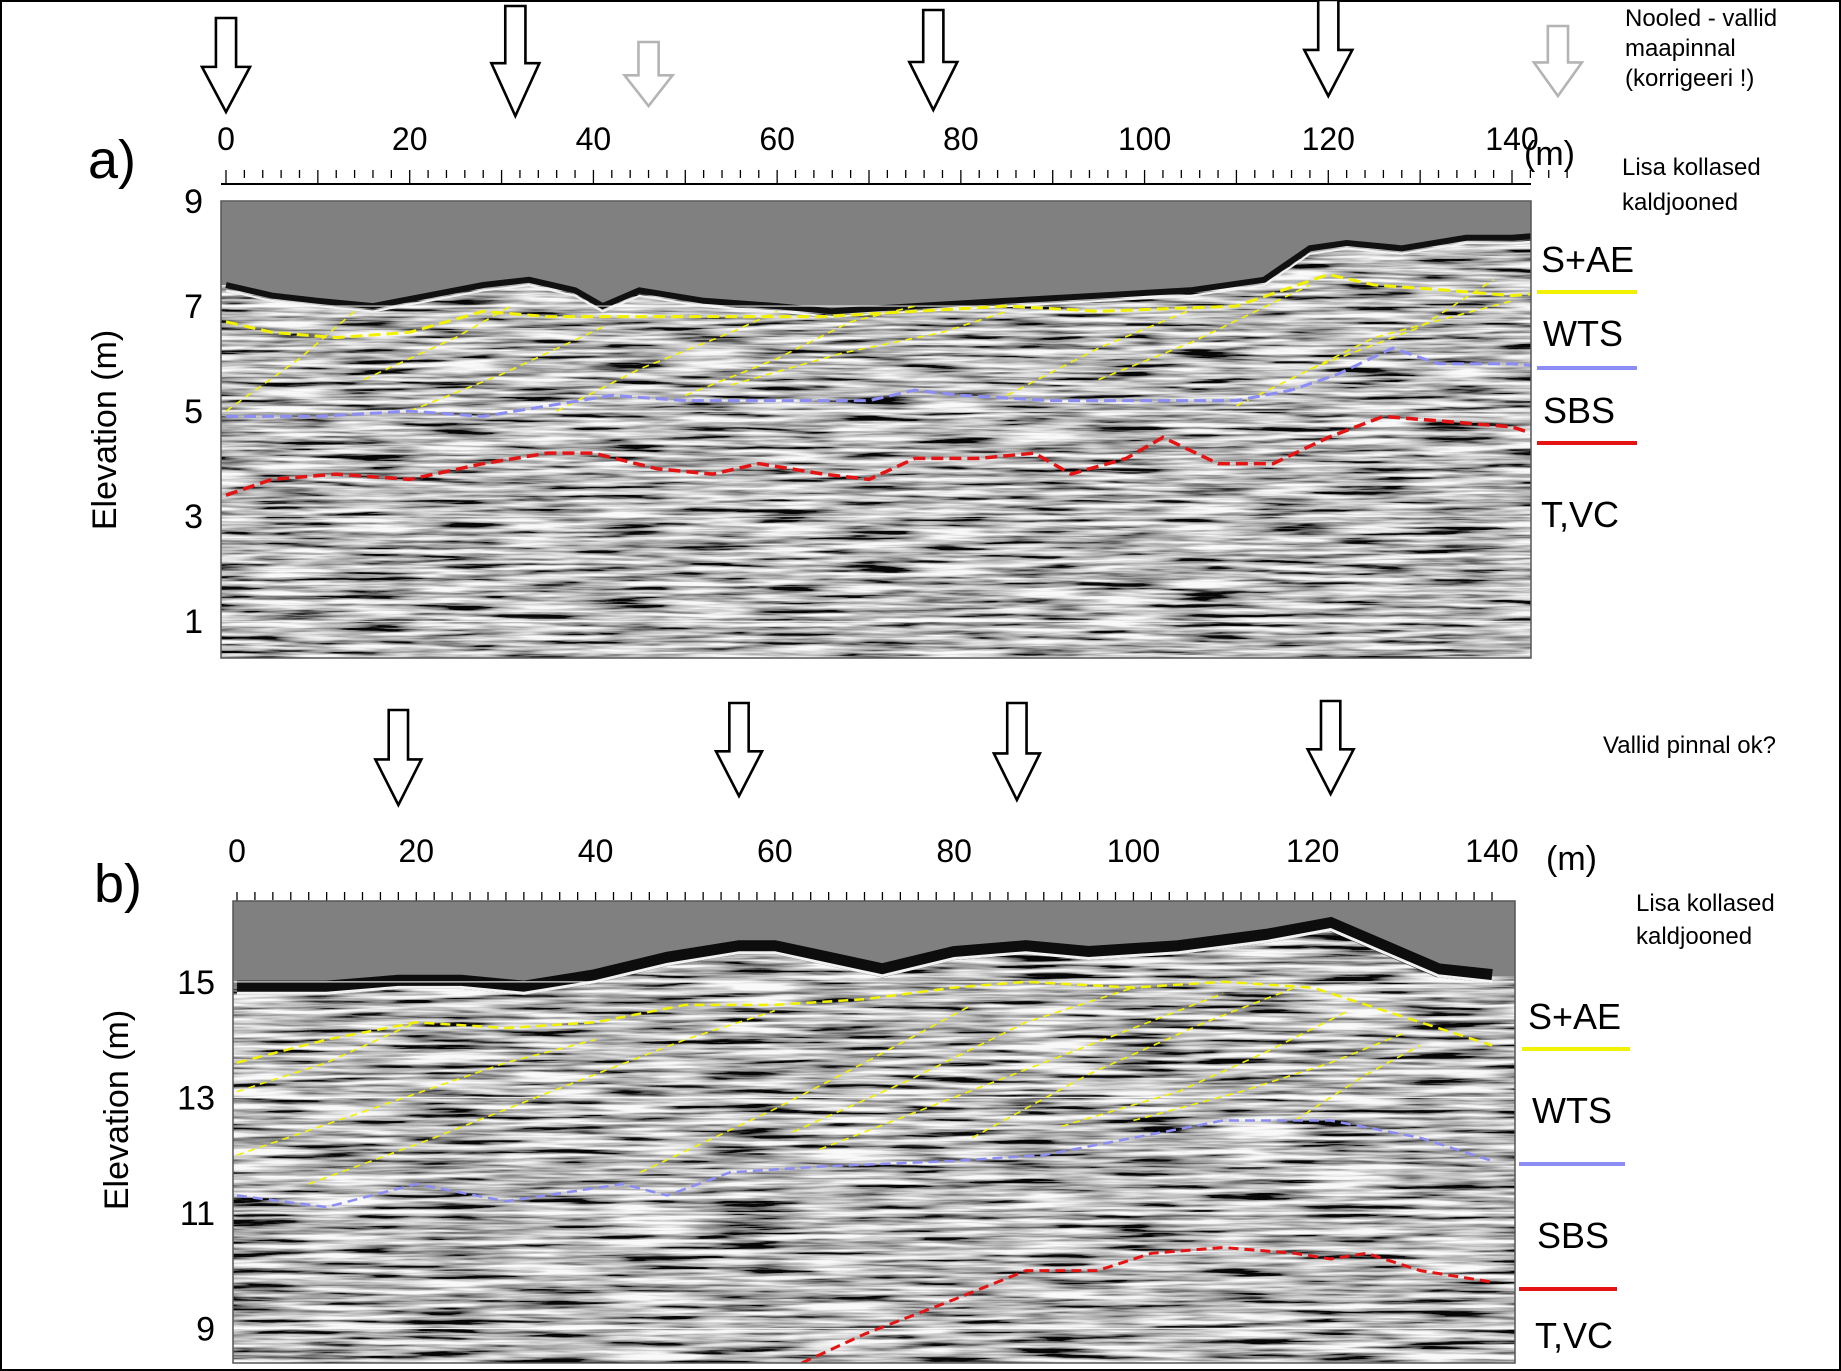 Image resolution: width=1841 pixels, height=1371 pixels. I want to click on panel-a-y-tick-label: 1, so click(193, 622).